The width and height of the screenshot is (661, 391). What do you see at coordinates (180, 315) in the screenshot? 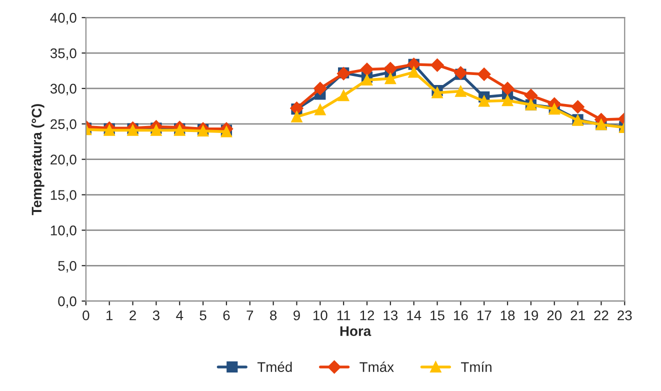
I see `x-tick-label: 4` at bounding box center [180, 315].